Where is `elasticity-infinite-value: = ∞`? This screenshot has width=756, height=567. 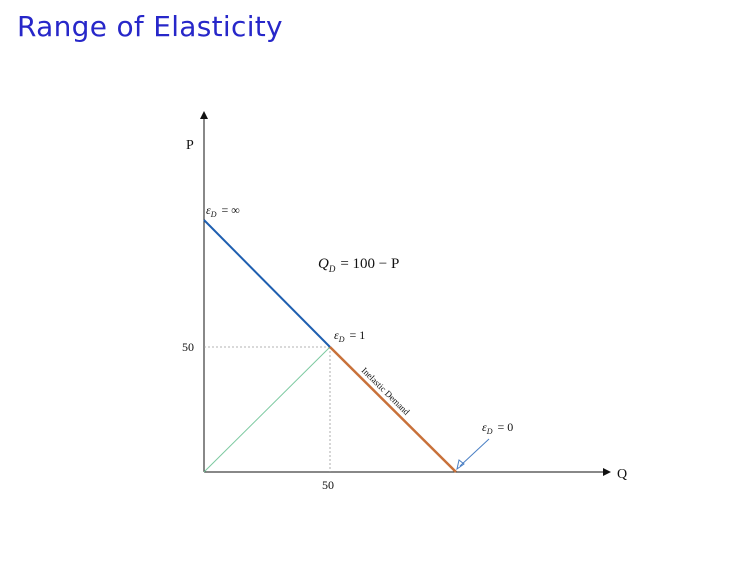
elasticity-infinite-value: = ∞ is located at coordinates (231, 210).